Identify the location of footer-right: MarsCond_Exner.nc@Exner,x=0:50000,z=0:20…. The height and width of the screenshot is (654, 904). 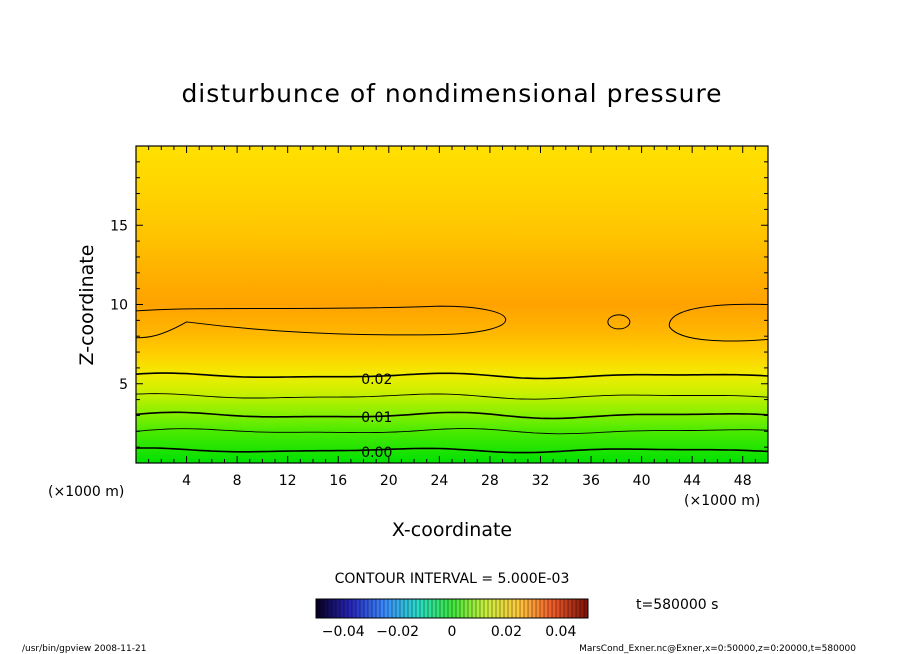
(717, 649).